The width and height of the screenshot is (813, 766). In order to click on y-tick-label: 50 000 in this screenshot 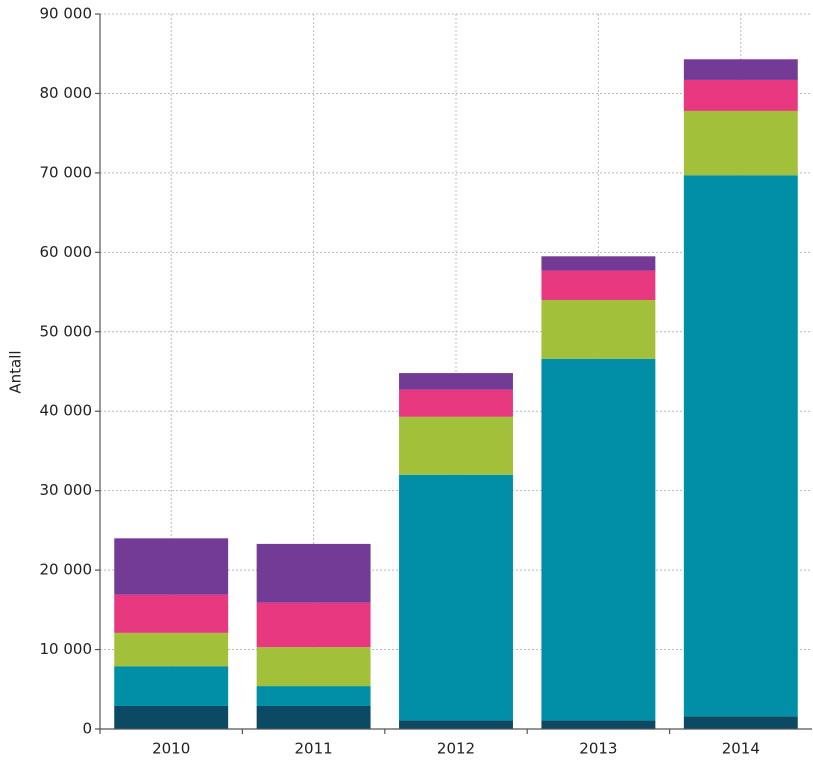, I will do `click(66, 331)`.